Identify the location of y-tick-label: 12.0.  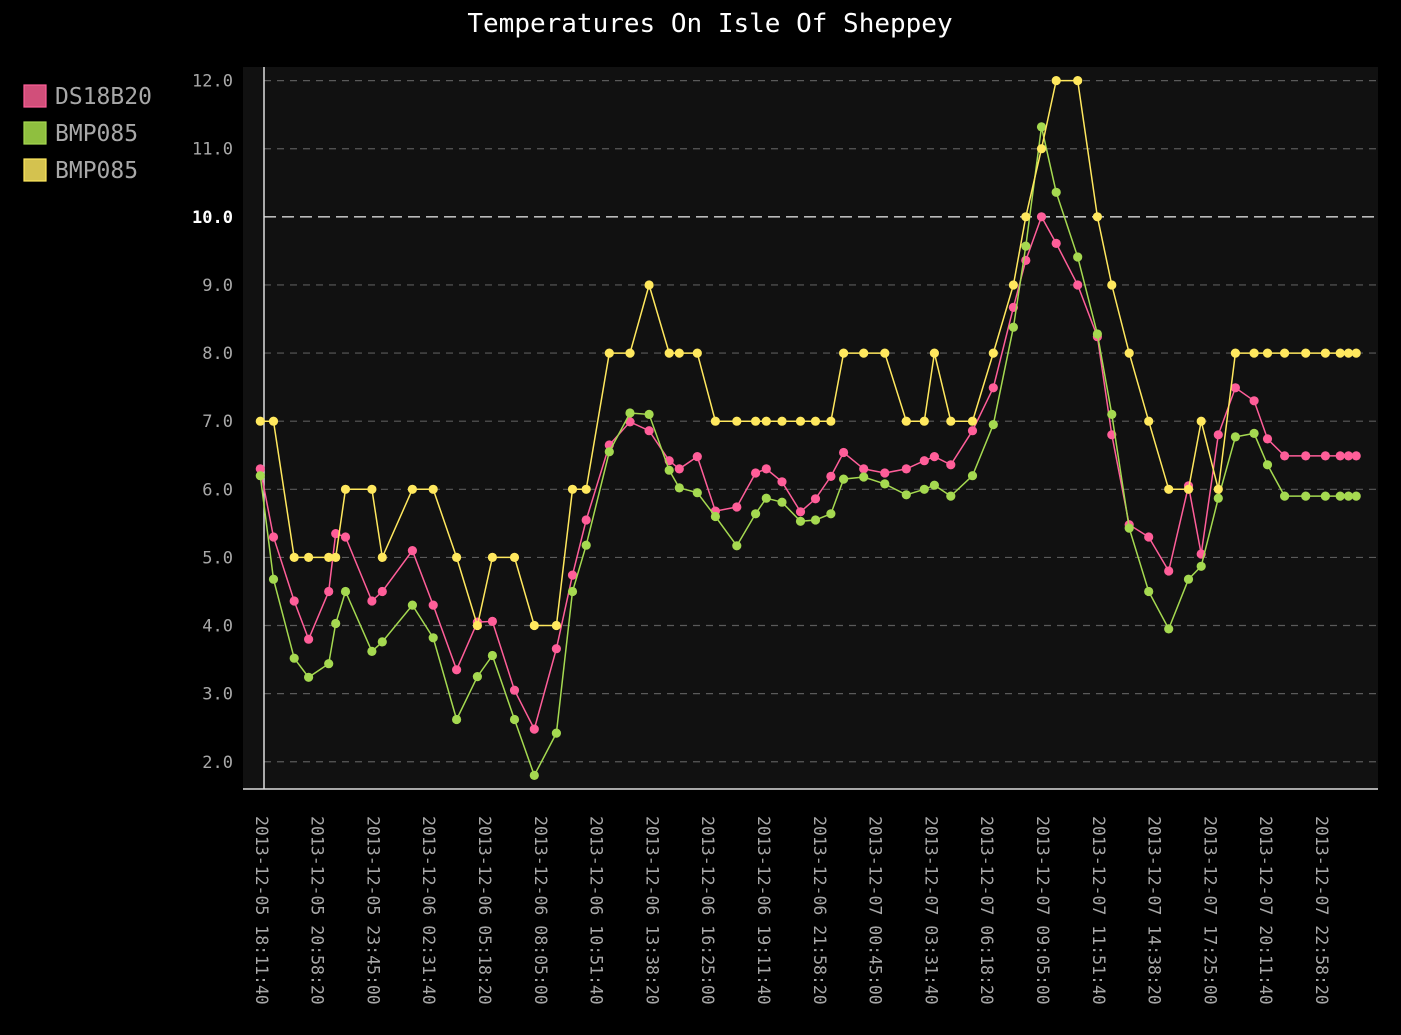
(212, 82).